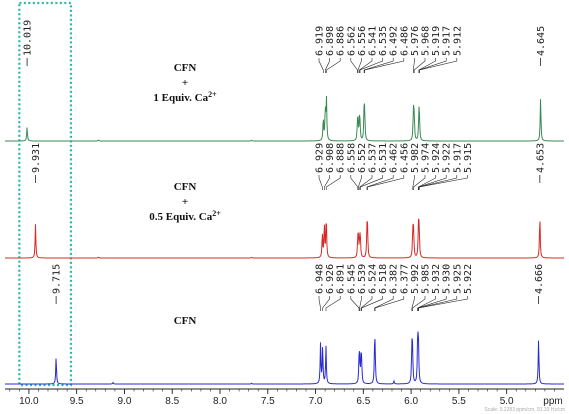  I want to click on peak-label: 6.888, so click(341, 158).